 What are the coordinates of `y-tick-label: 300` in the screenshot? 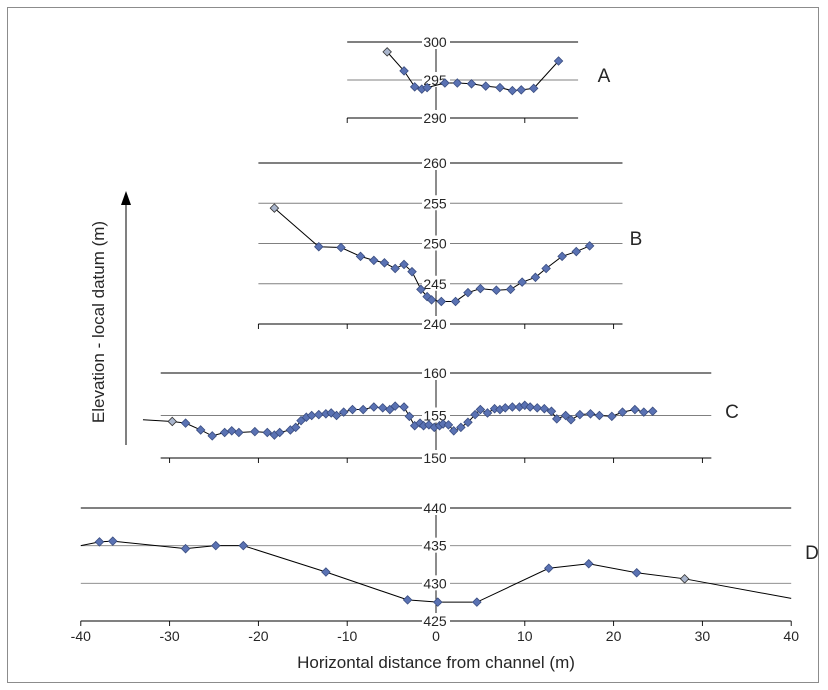 It's located at (435, 42).